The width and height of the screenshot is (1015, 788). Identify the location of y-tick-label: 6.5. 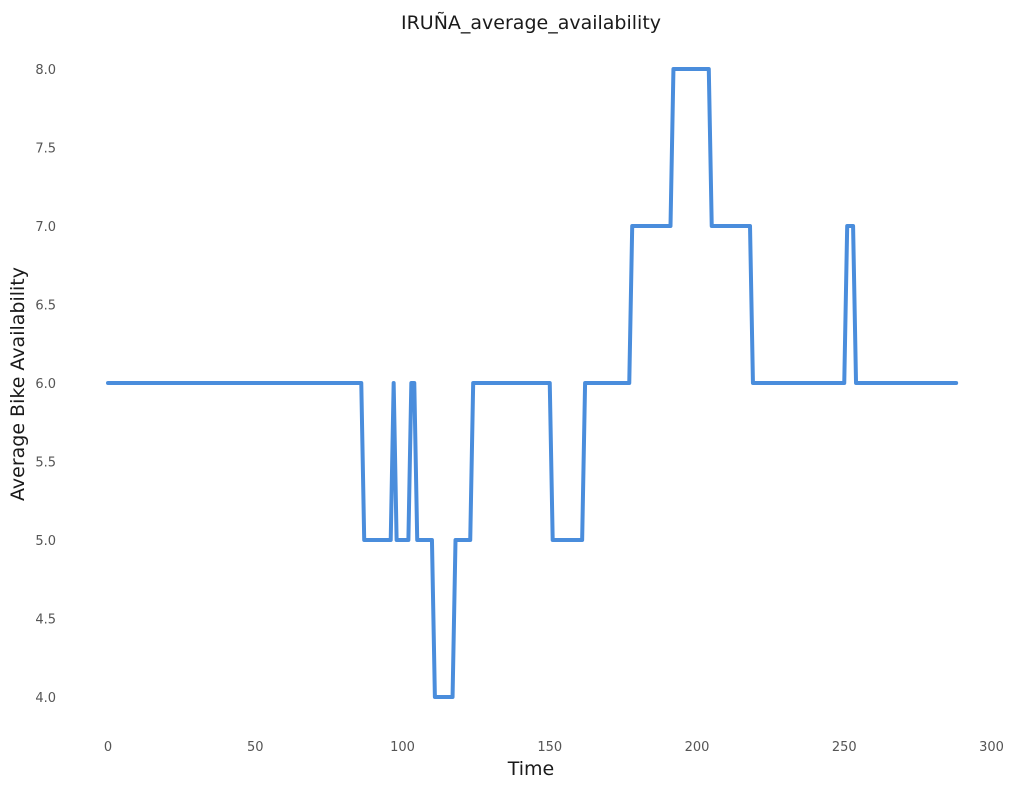
(45, 306).